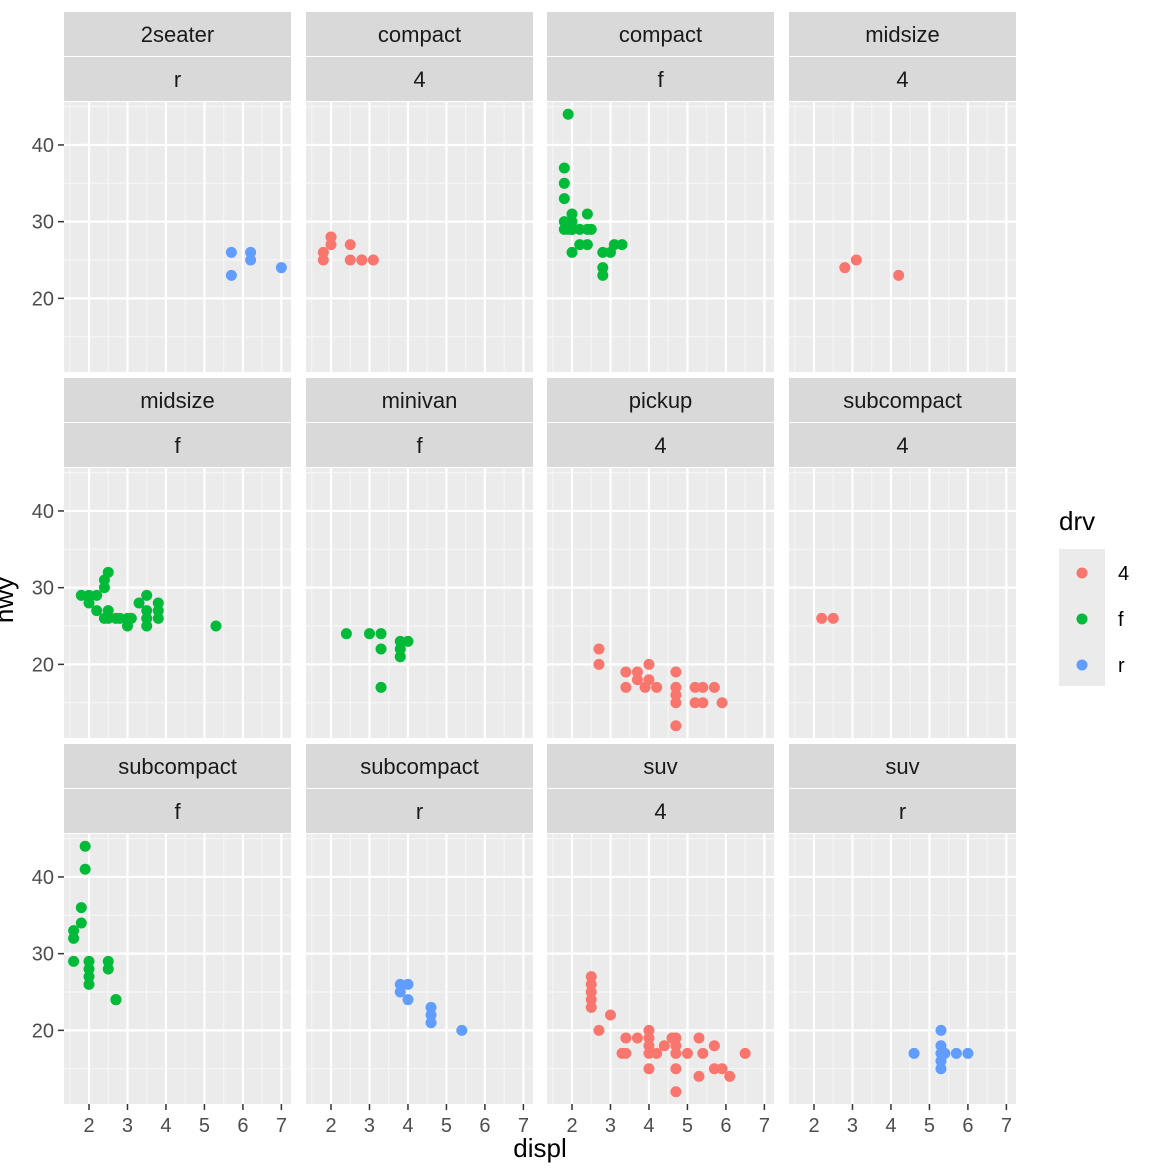 Image resolution: width=1152 pixels, height=1170 pixels. Describe the element at coordinates (1121, 666) in the screenshot. I see `legend-label: r` at that location.